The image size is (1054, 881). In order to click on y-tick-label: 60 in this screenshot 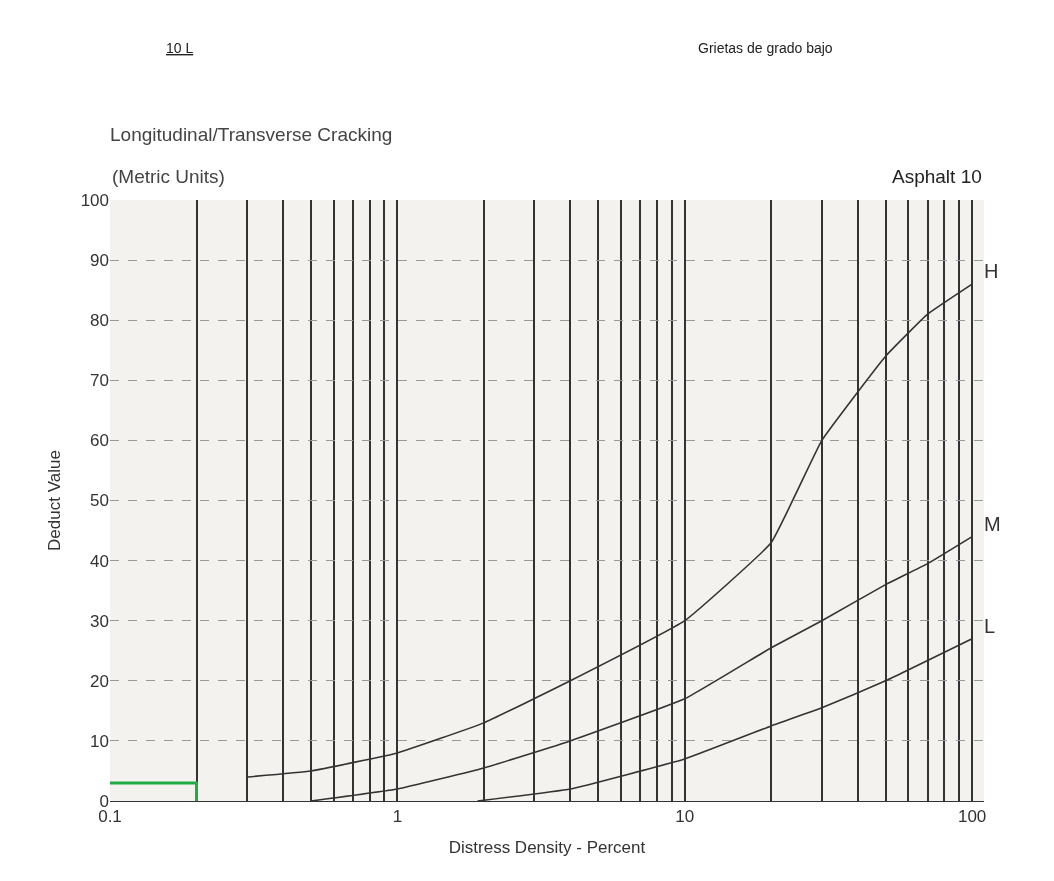, I will do `click(99, 441)`.